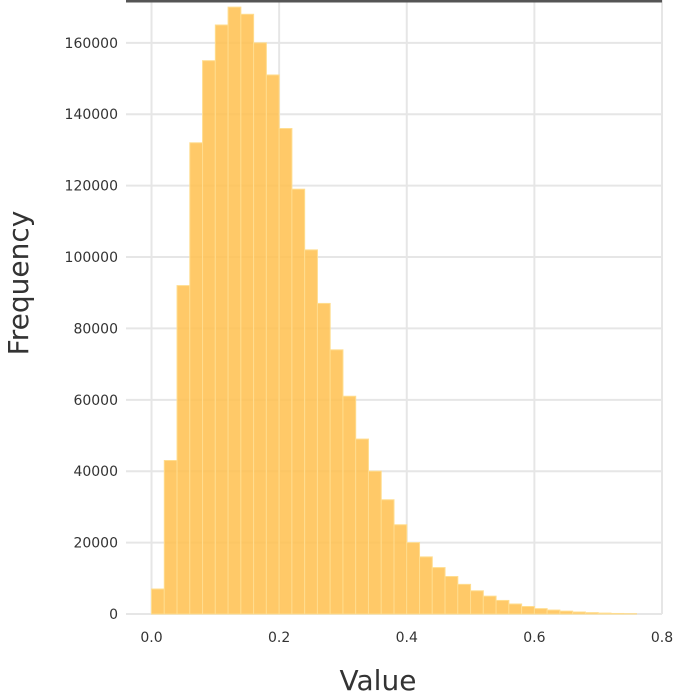  I want to click on x-tick-label: 0.4, so click(407, 638).